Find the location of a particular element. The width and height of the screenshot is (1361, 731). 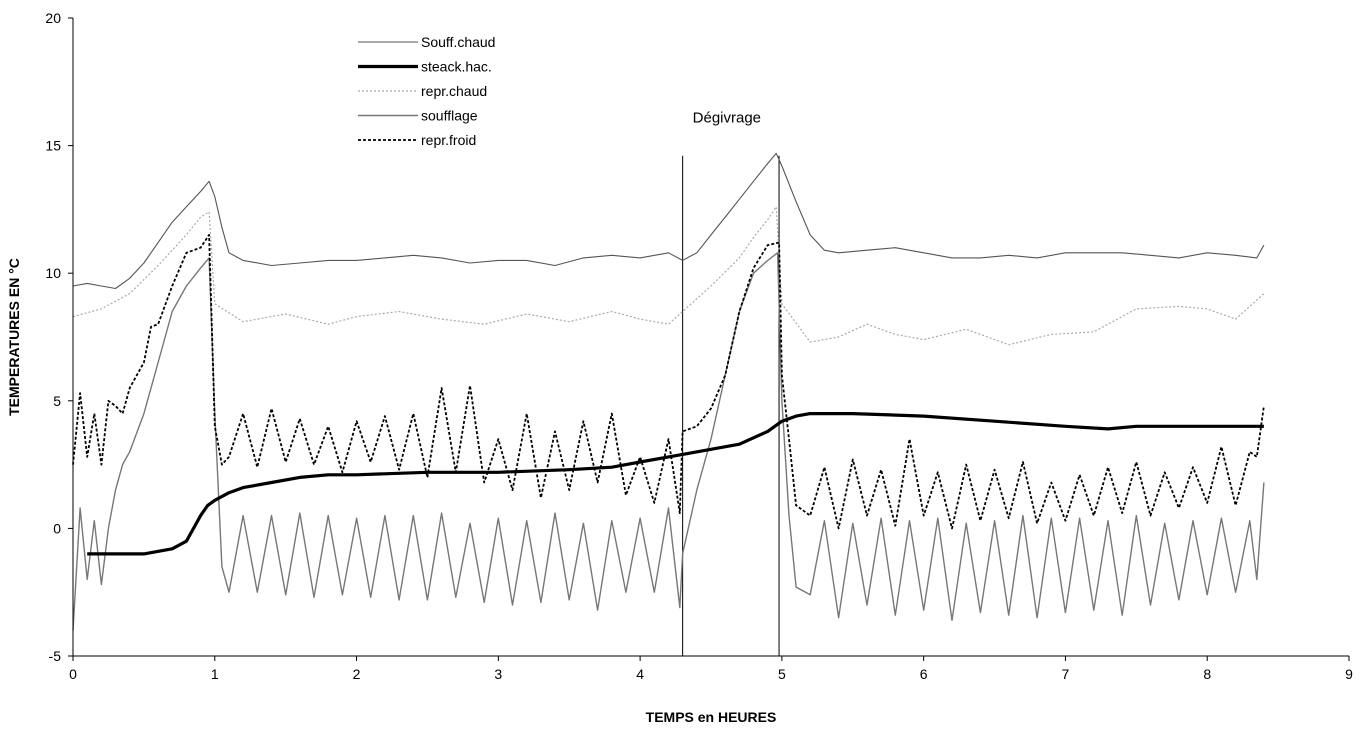

y-tick-label: 15 is located at coordinates (53, 146).